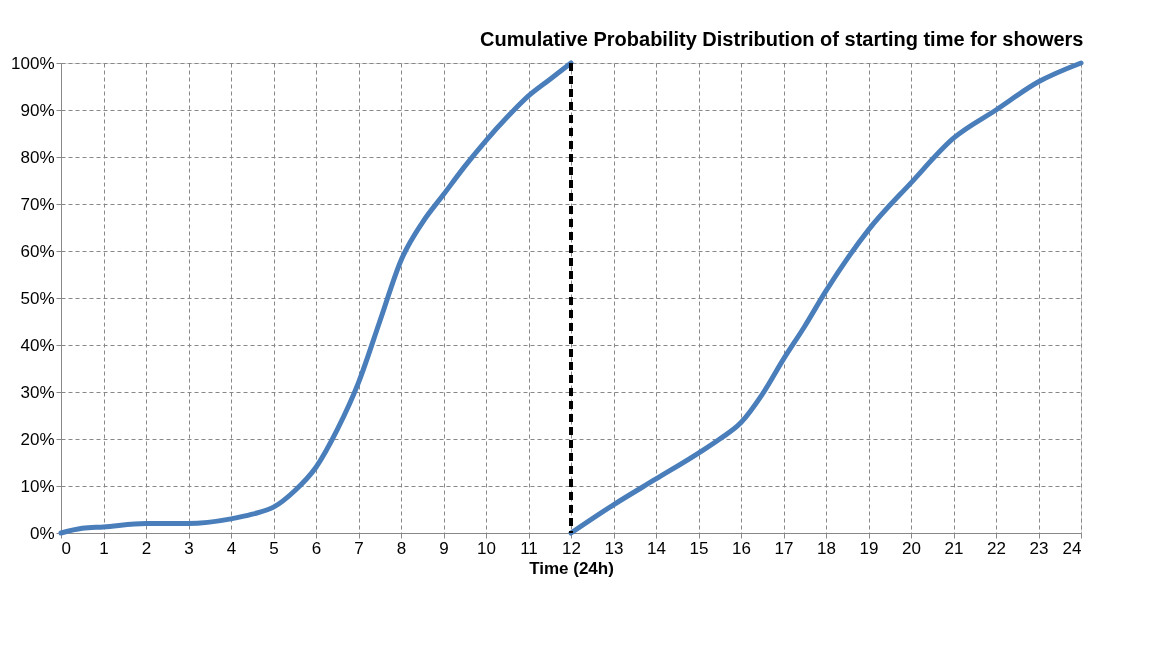 Image resolution: width=1156 pixels, height=655 pixels. What do you see at coordinates (37, 204) in the screenshot?
I see `y-tick-label: 70%` at bounding box center [37, 204].